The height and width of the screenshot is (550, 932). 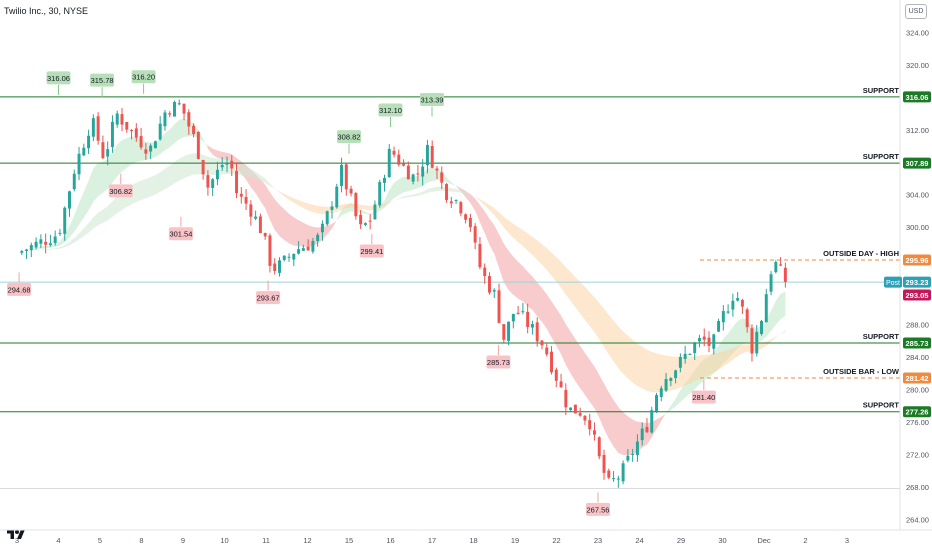 What do you see at coordinates (180, 234) in the screenshot?
I see `swing-low-label` at bounding box center [180, 234].